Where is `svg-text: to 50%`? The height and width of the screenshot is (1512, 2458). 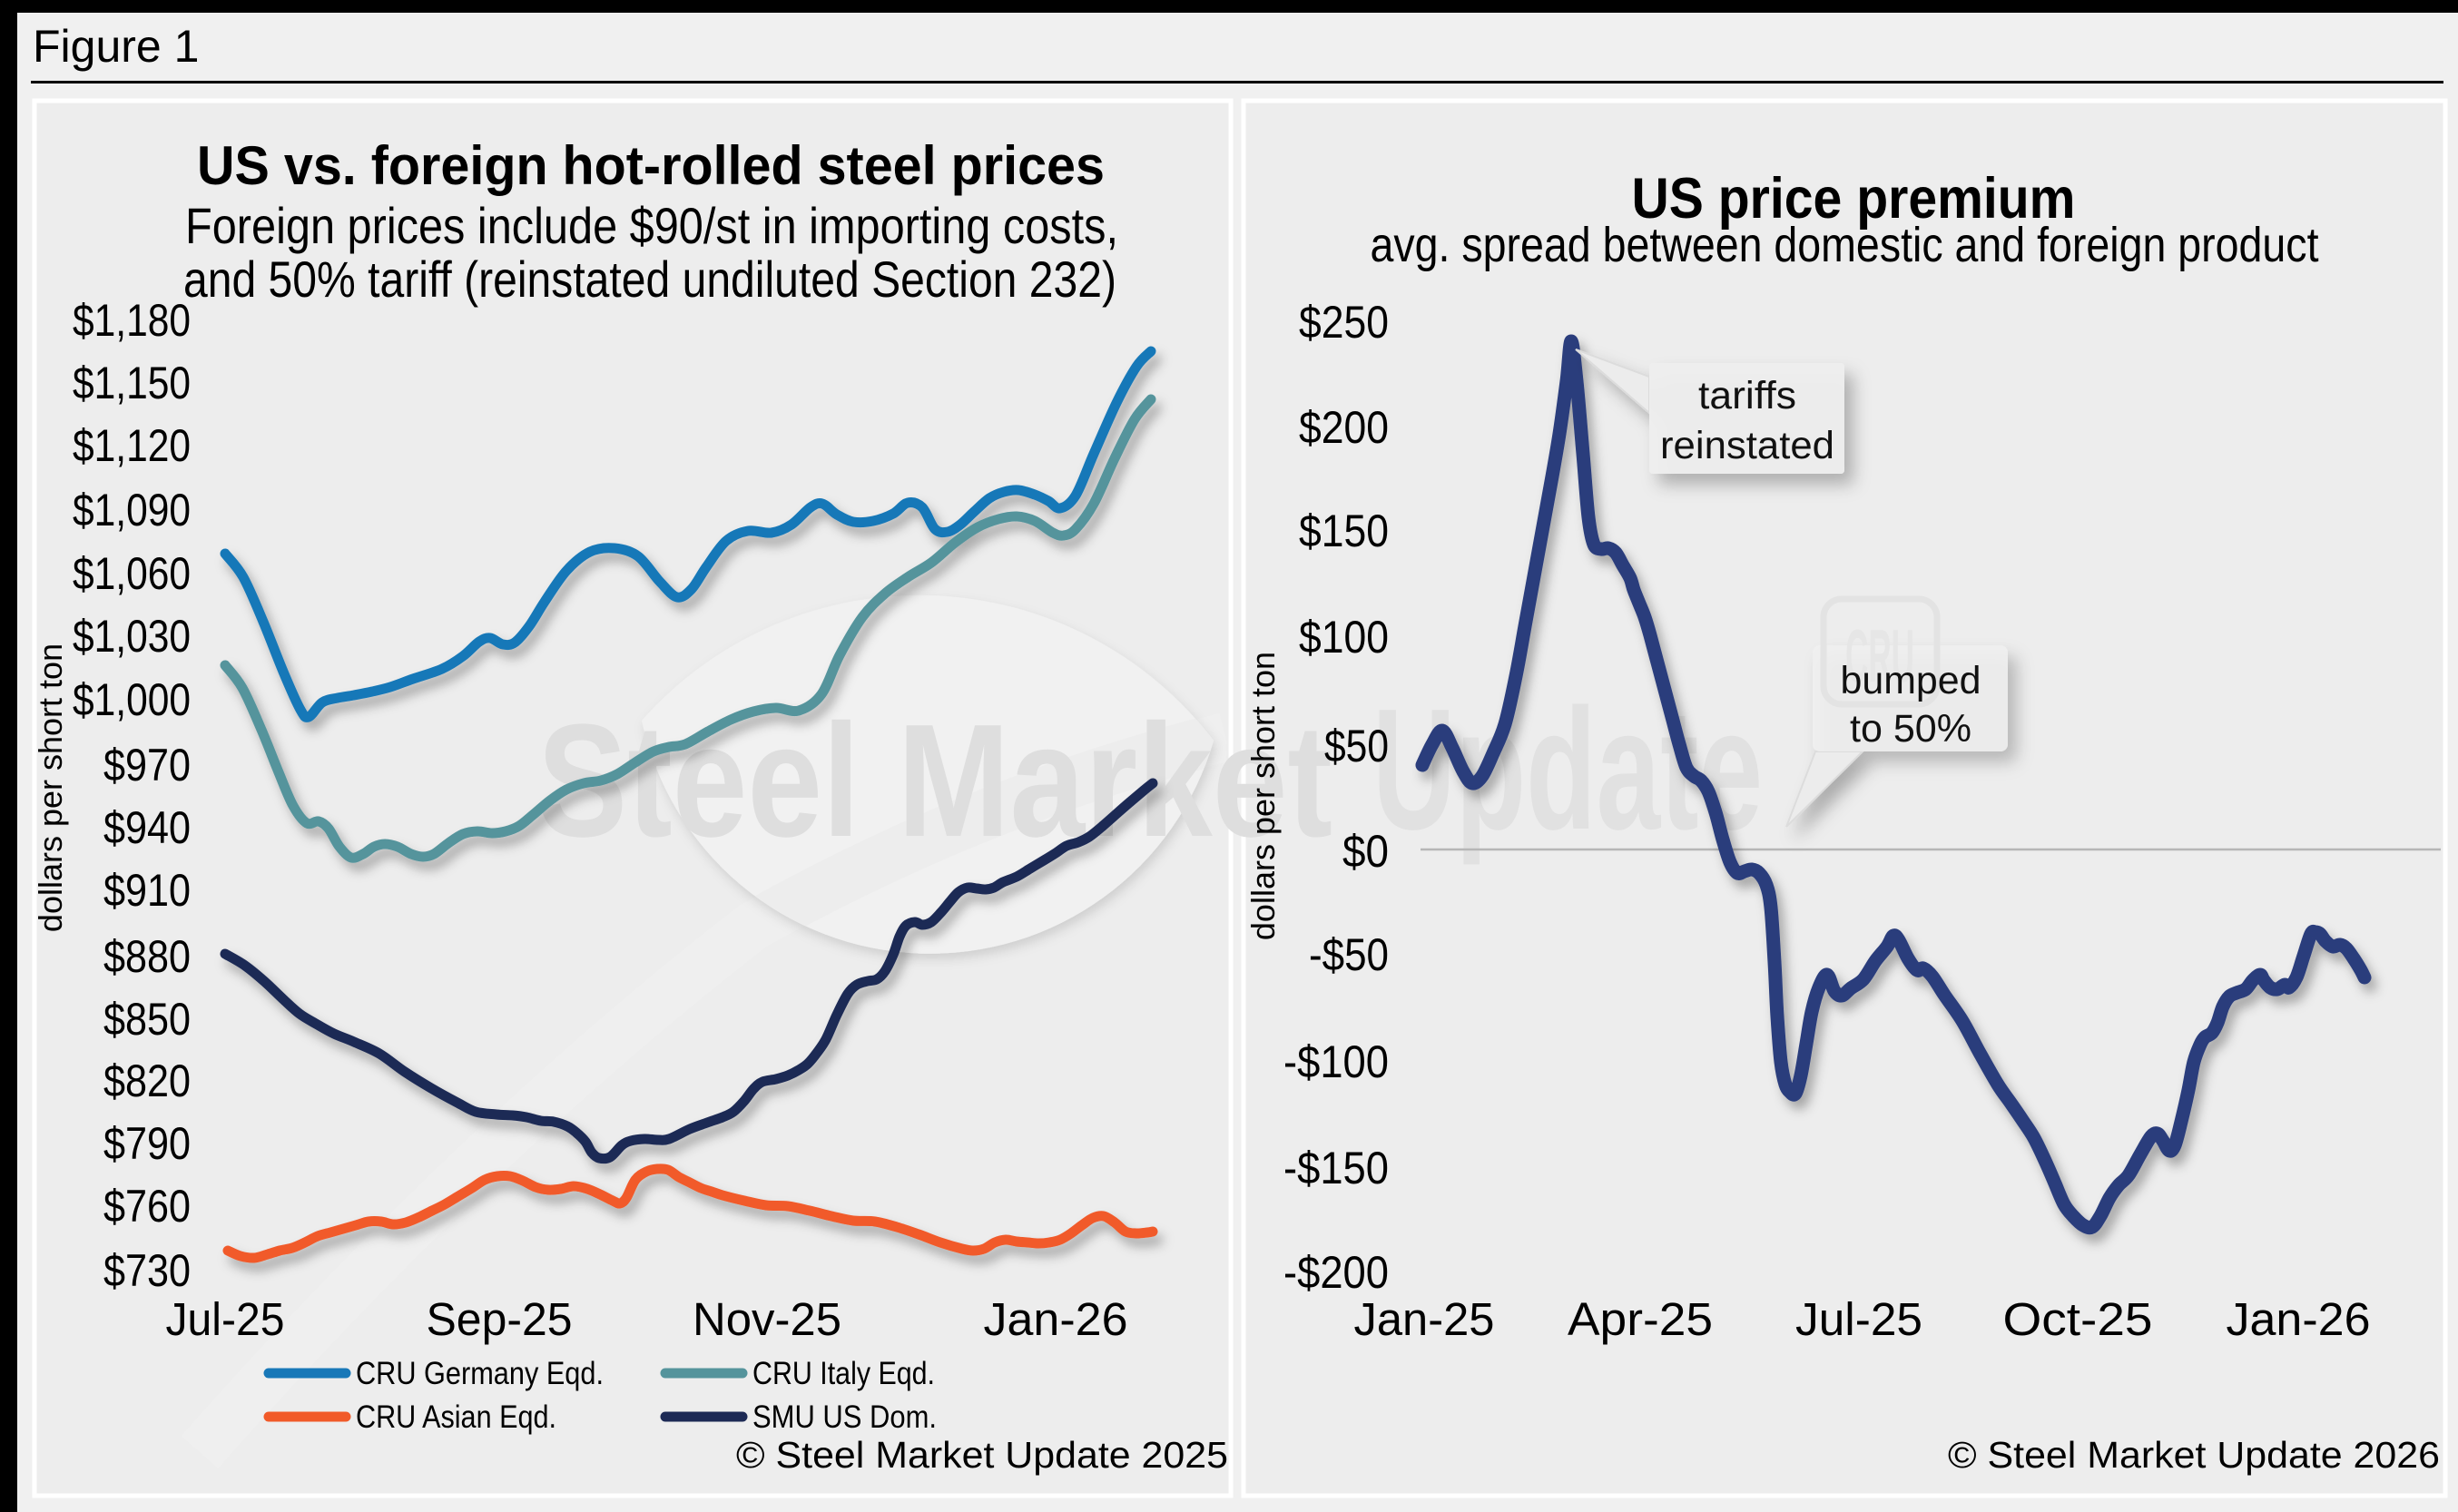
svg-text: to 50% is located at coordinates (1911, 729).